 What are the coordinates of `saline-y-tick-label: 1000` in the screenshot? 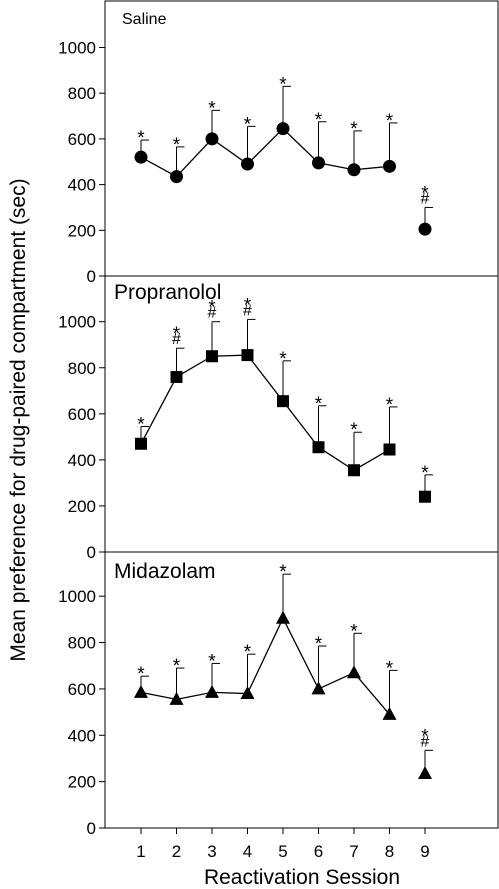 It's located at (77, 48).